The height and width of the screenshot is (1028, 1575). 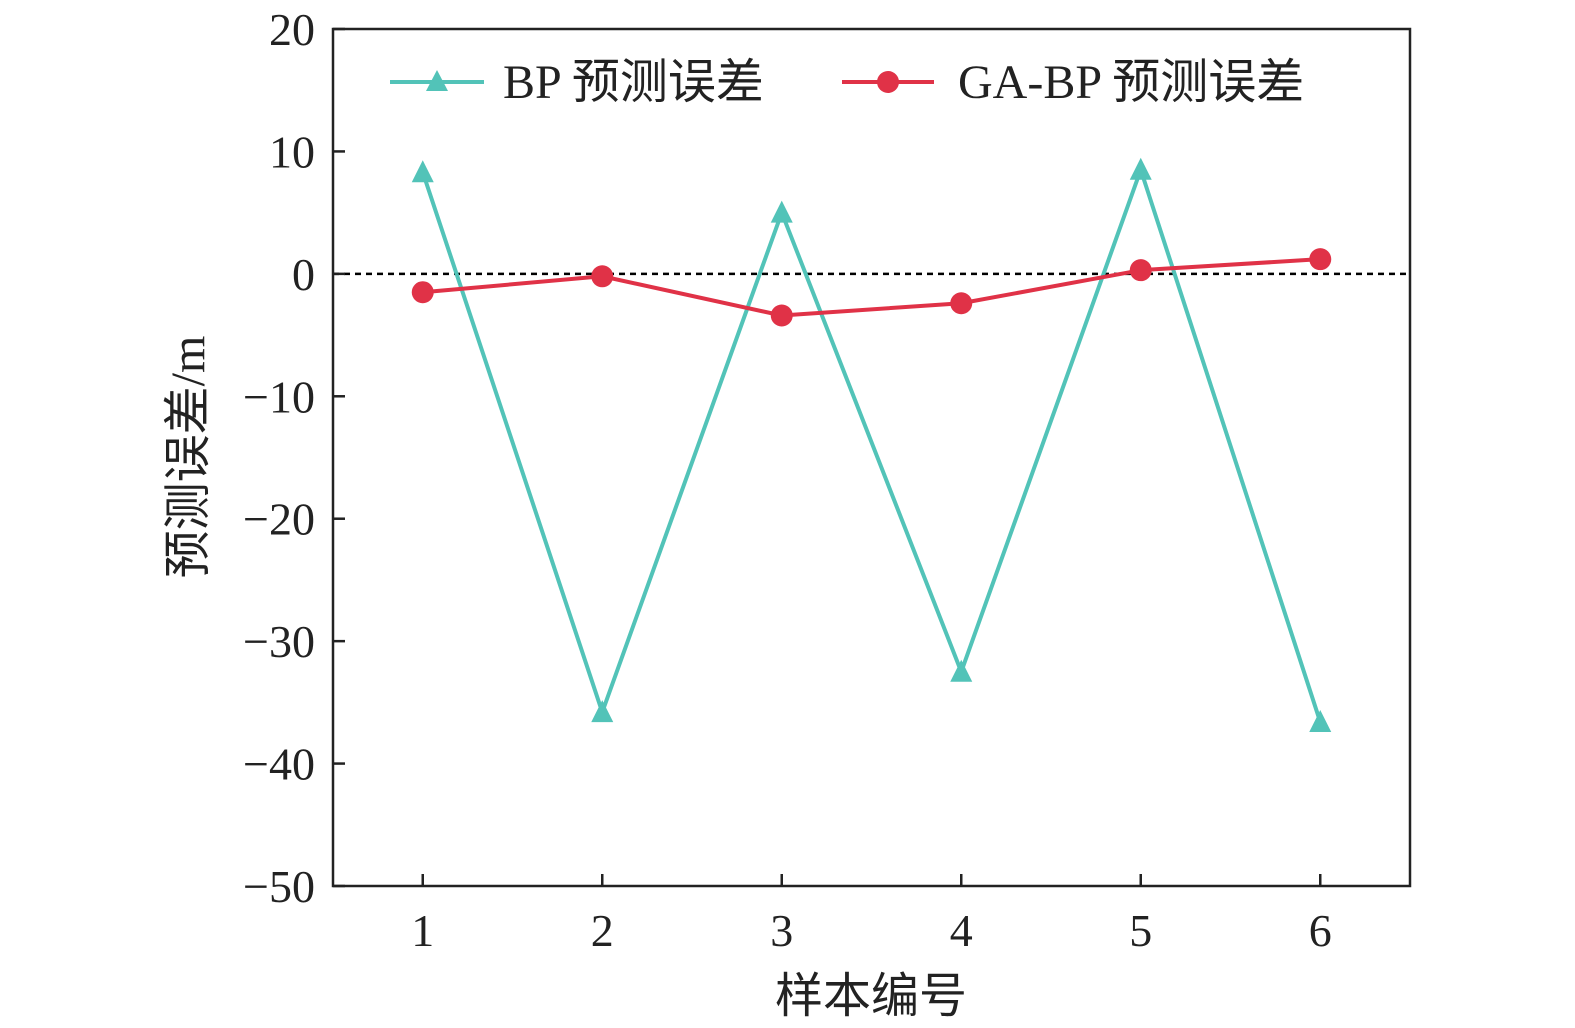 I want to click on legend-ga-bp: GA-BP 预测误差, so click(x=1131, y=82).